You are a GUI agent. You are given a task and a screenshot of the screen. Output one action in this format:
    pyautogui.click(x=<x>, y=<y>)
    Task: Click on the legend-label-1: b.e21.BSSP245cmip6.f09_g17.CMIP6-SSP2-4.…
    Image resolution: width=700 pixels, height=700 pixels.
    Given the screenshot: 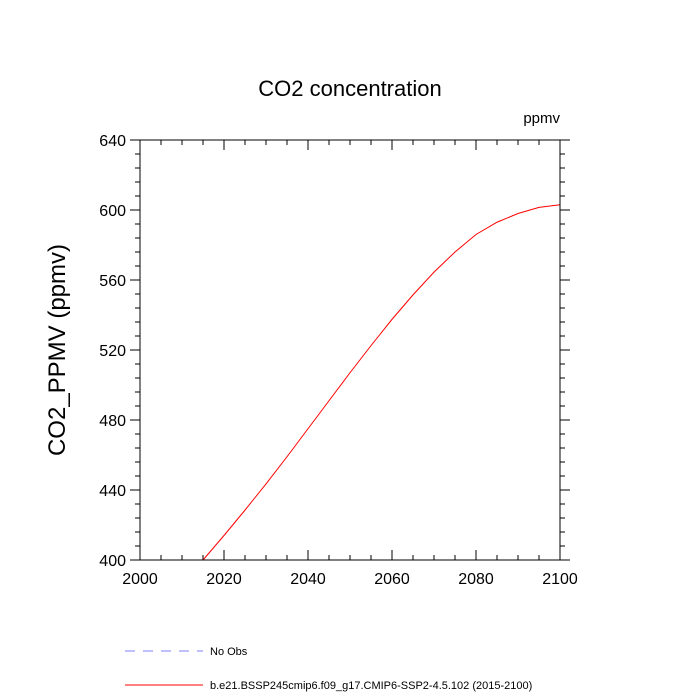 What is the action you would take?
    pyautogui.click(x=371, y=686)
    